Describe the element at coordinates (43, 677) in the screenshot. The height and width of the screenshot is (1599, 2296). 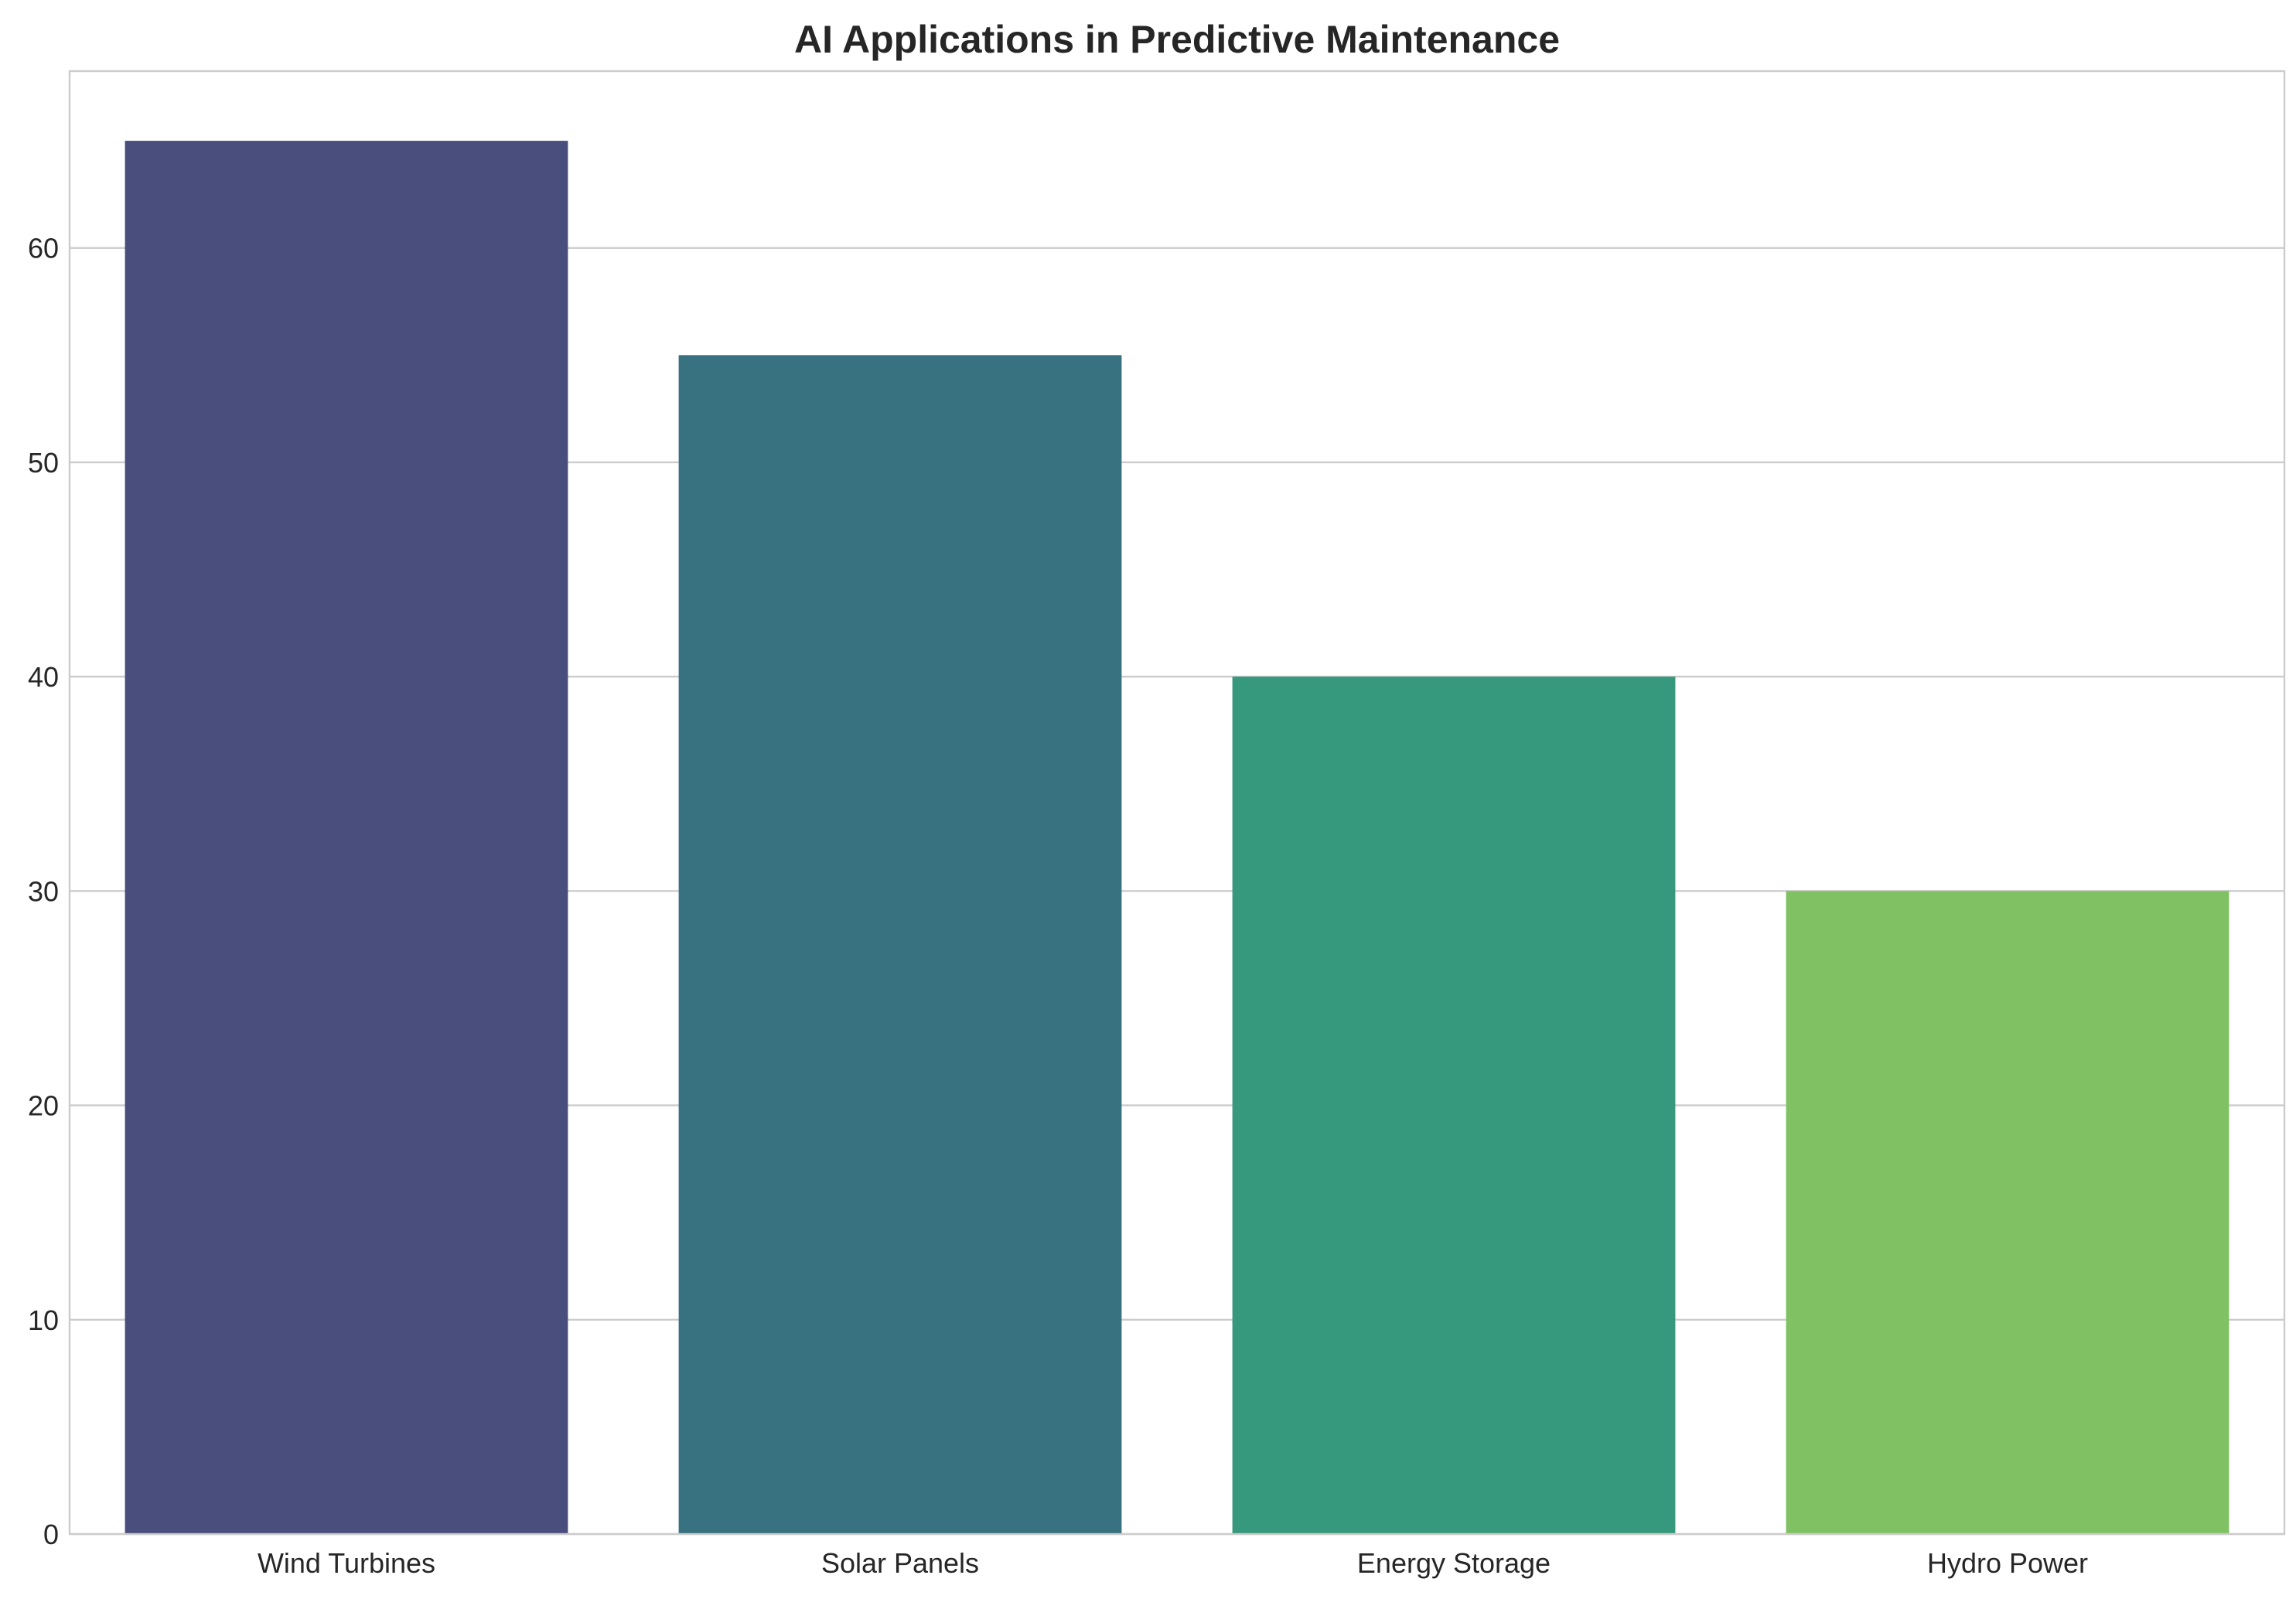
I see `y-tick-label: 40` at that location.